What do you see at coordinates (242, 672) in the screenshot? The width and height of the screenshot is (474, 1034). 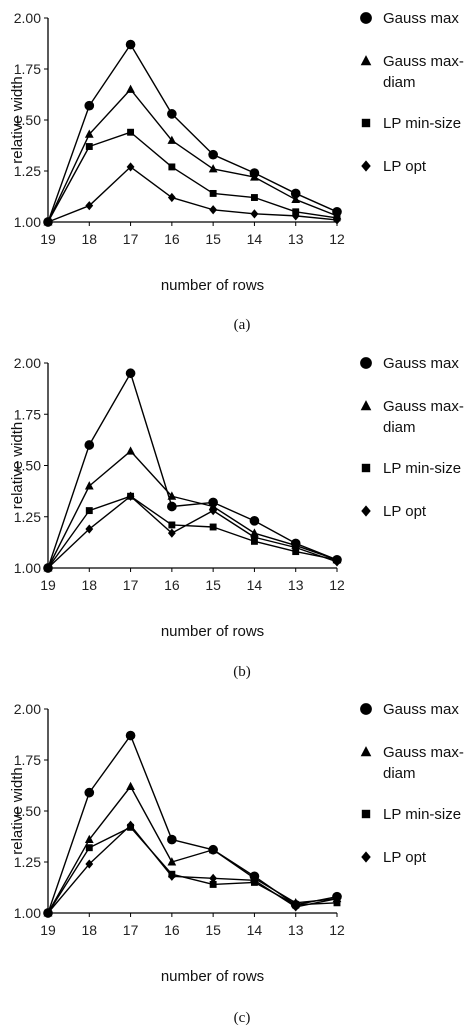 I see `figure-caption: (b)` at bounding box center [242, 672].